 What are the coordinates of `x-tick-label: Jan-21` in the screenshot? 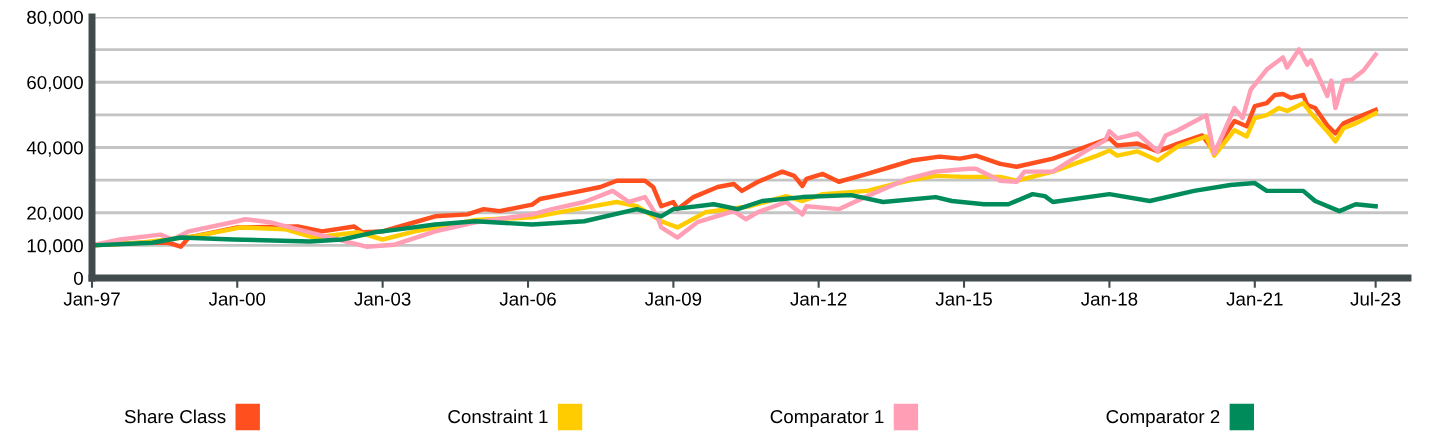 It's located at (1254, 299).